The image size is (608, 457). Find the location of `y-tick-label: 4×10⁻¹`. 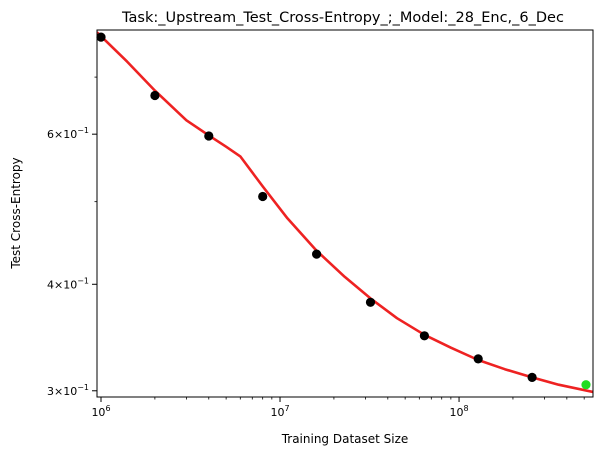

y-tick-label: 4×10⁻¹ is located at coordinates (68, 283).